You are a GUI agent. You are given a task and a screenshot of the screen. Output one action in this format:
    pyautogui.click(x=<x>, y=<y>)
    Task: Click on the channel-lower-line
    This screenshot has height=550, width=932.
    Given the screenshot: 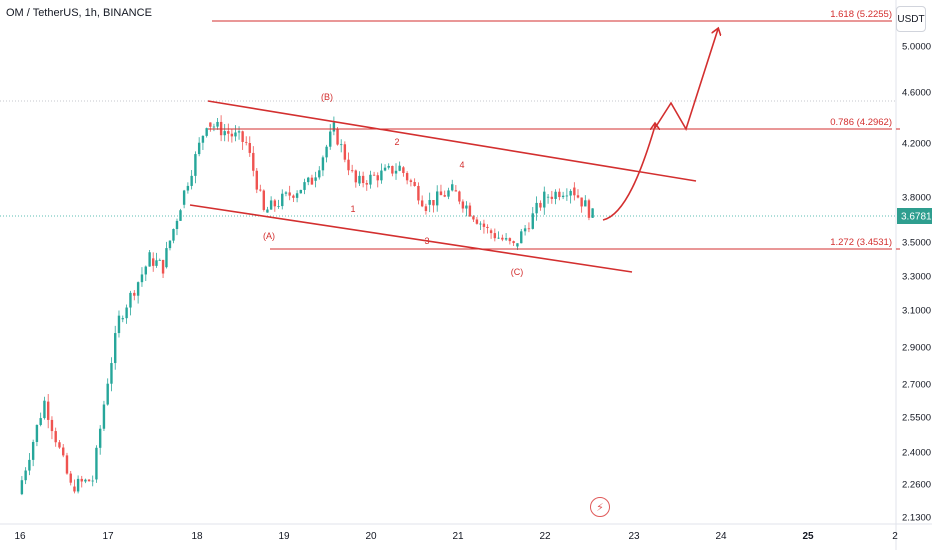 What is the action you would take?
    pyautogui.click(x=411, y=238)
    